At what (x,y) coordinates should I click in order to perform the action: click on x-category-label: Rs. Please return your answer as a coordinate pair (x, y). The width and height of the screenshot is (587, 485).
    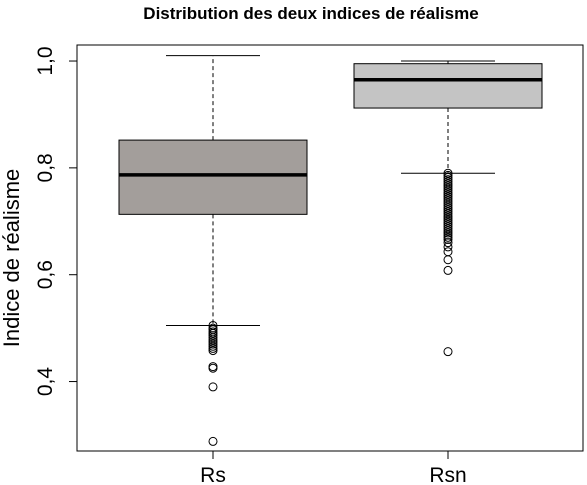
    Looking at the image, I should click on (213, 474).